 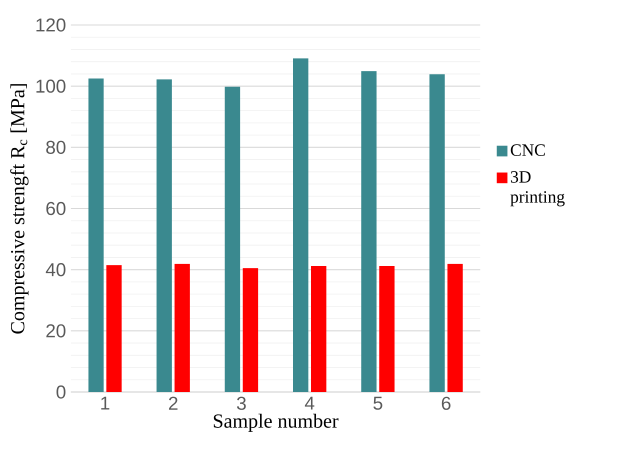 What do you see at coordinates (19, 209) in the screenshot?
I see `y-axis-title: Compressive strengft R$_{c}$ [MPa]` at bounding box center [19, 209].